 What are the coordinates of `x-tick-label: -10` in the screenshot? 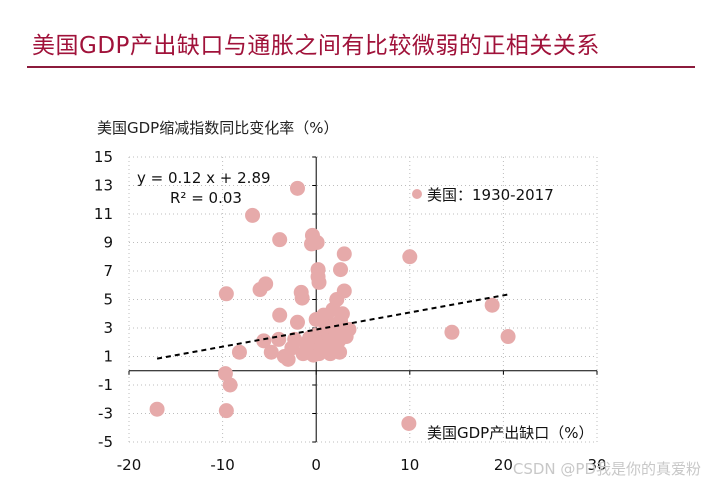 It's located at (222, 465).